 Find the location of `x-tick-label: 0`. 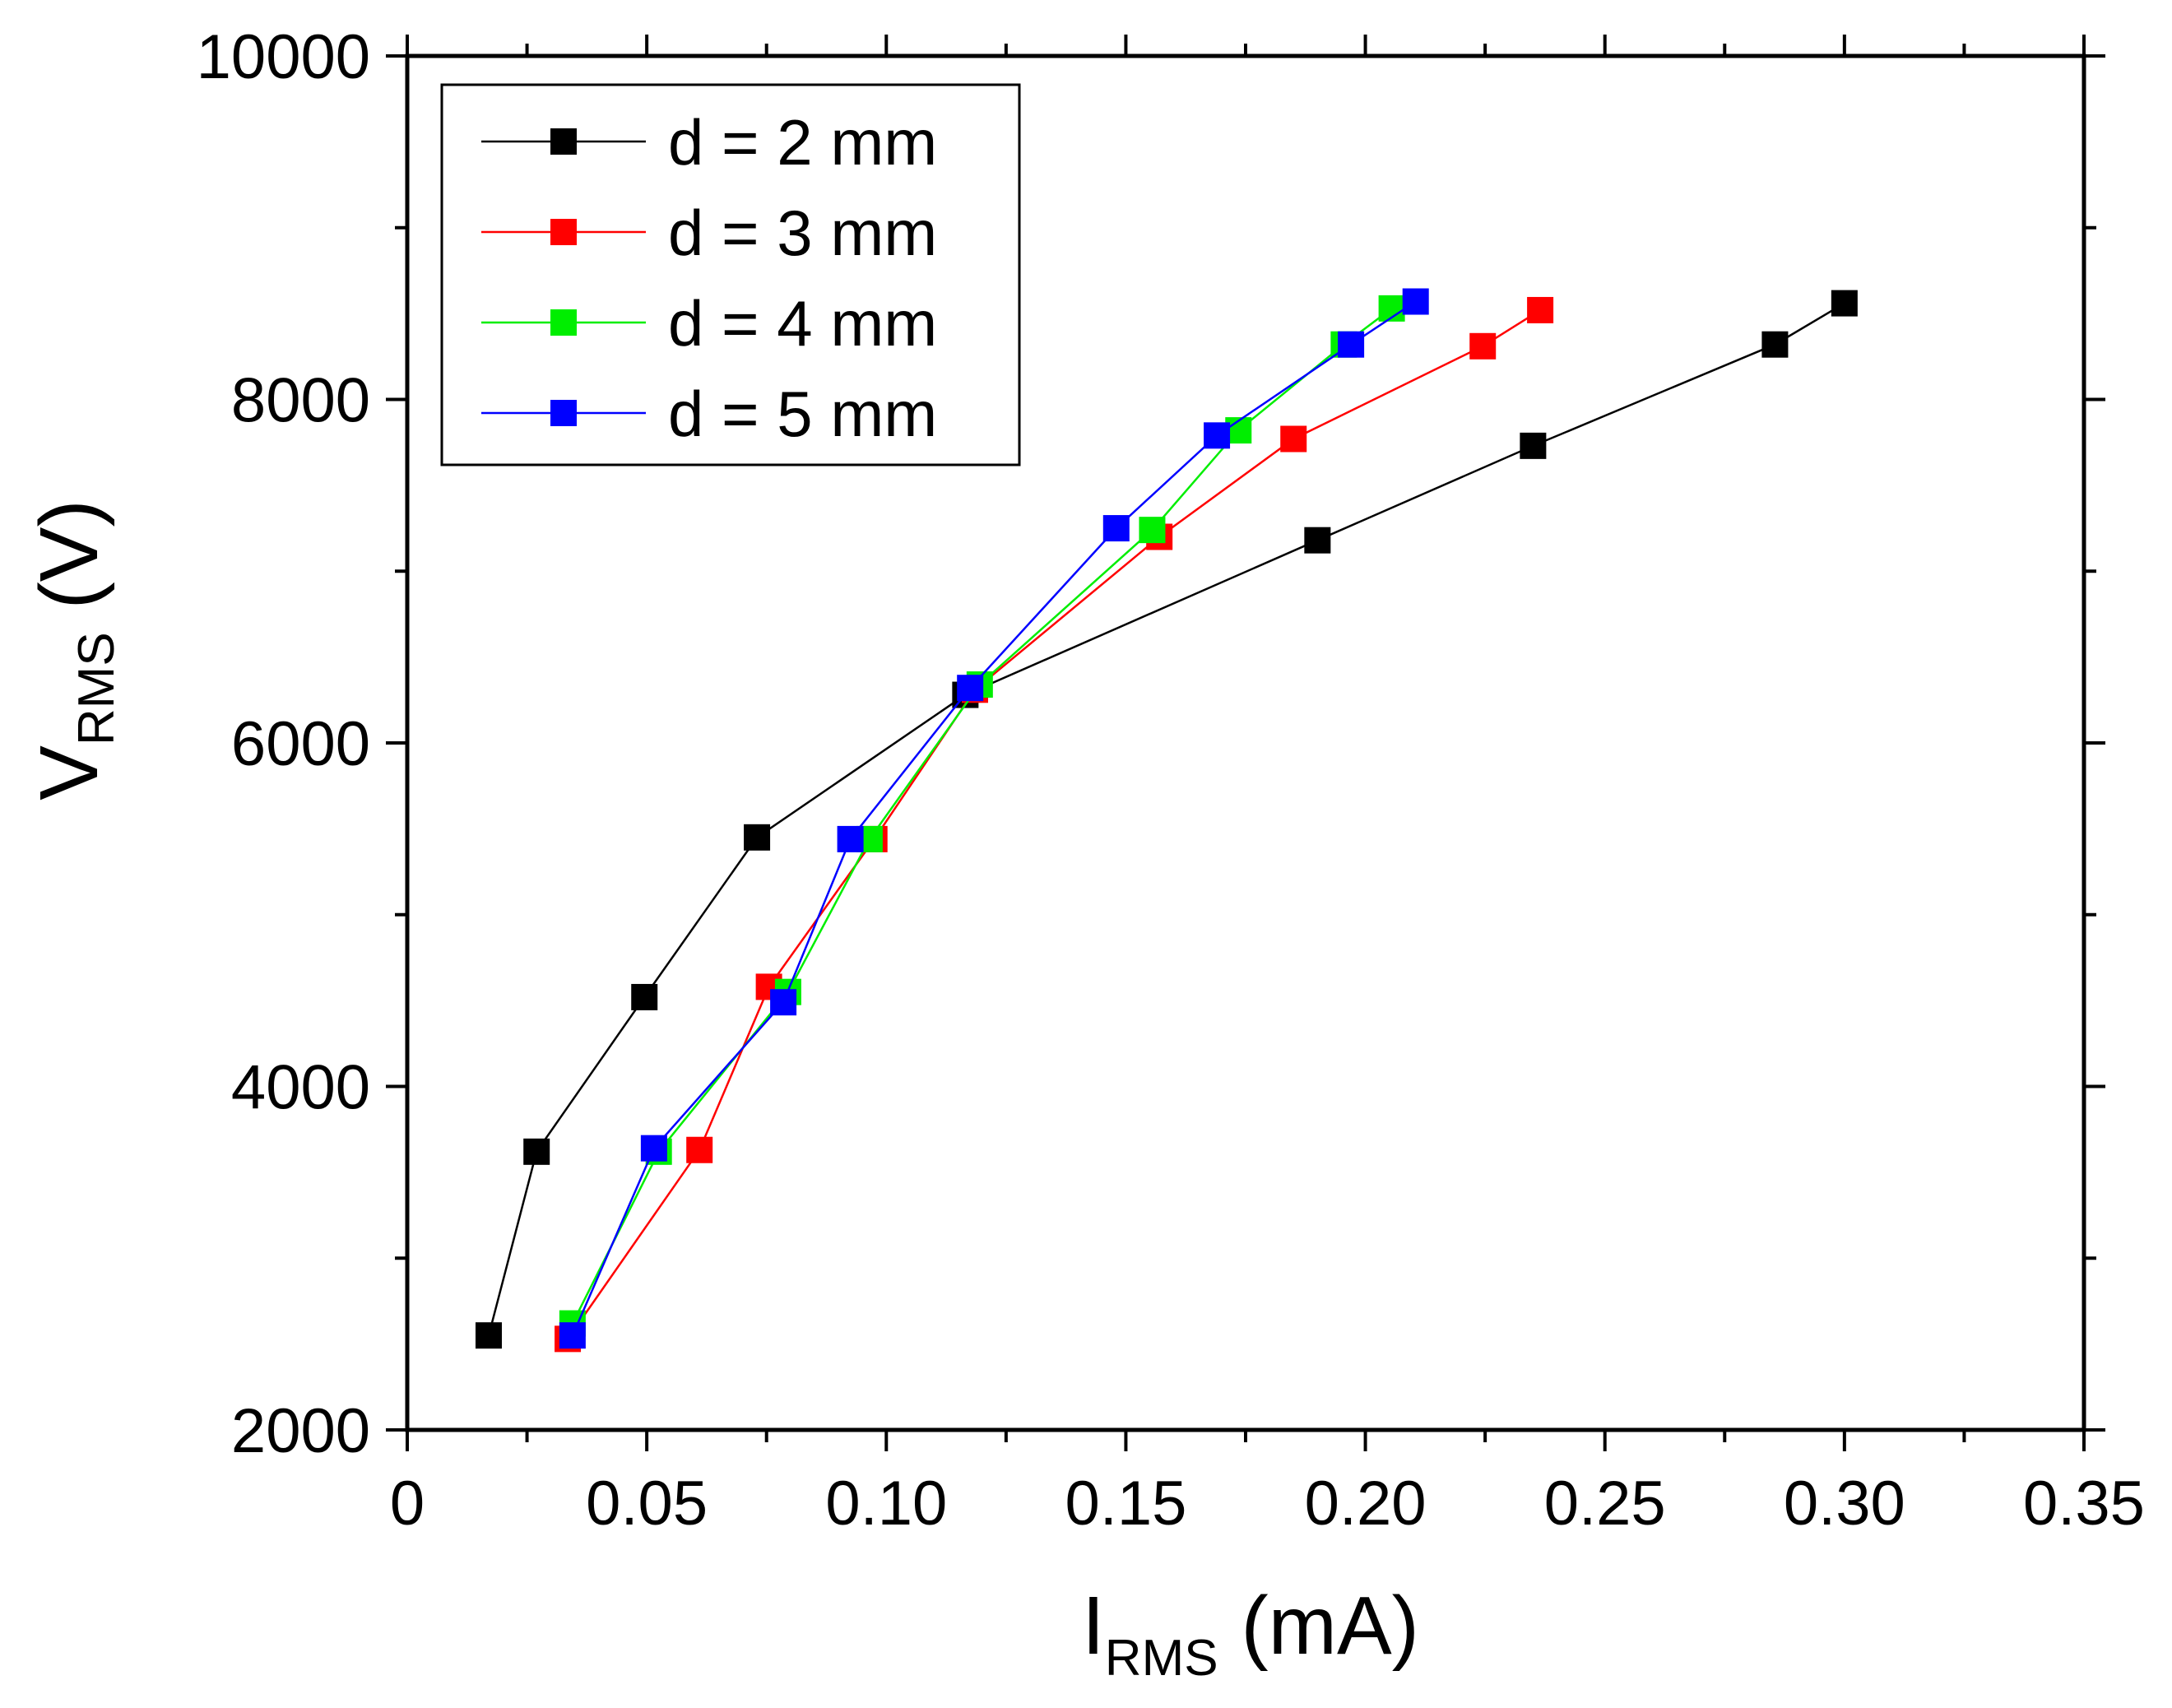

x-tick-label: 0 is located at coordinates (408, 1504).